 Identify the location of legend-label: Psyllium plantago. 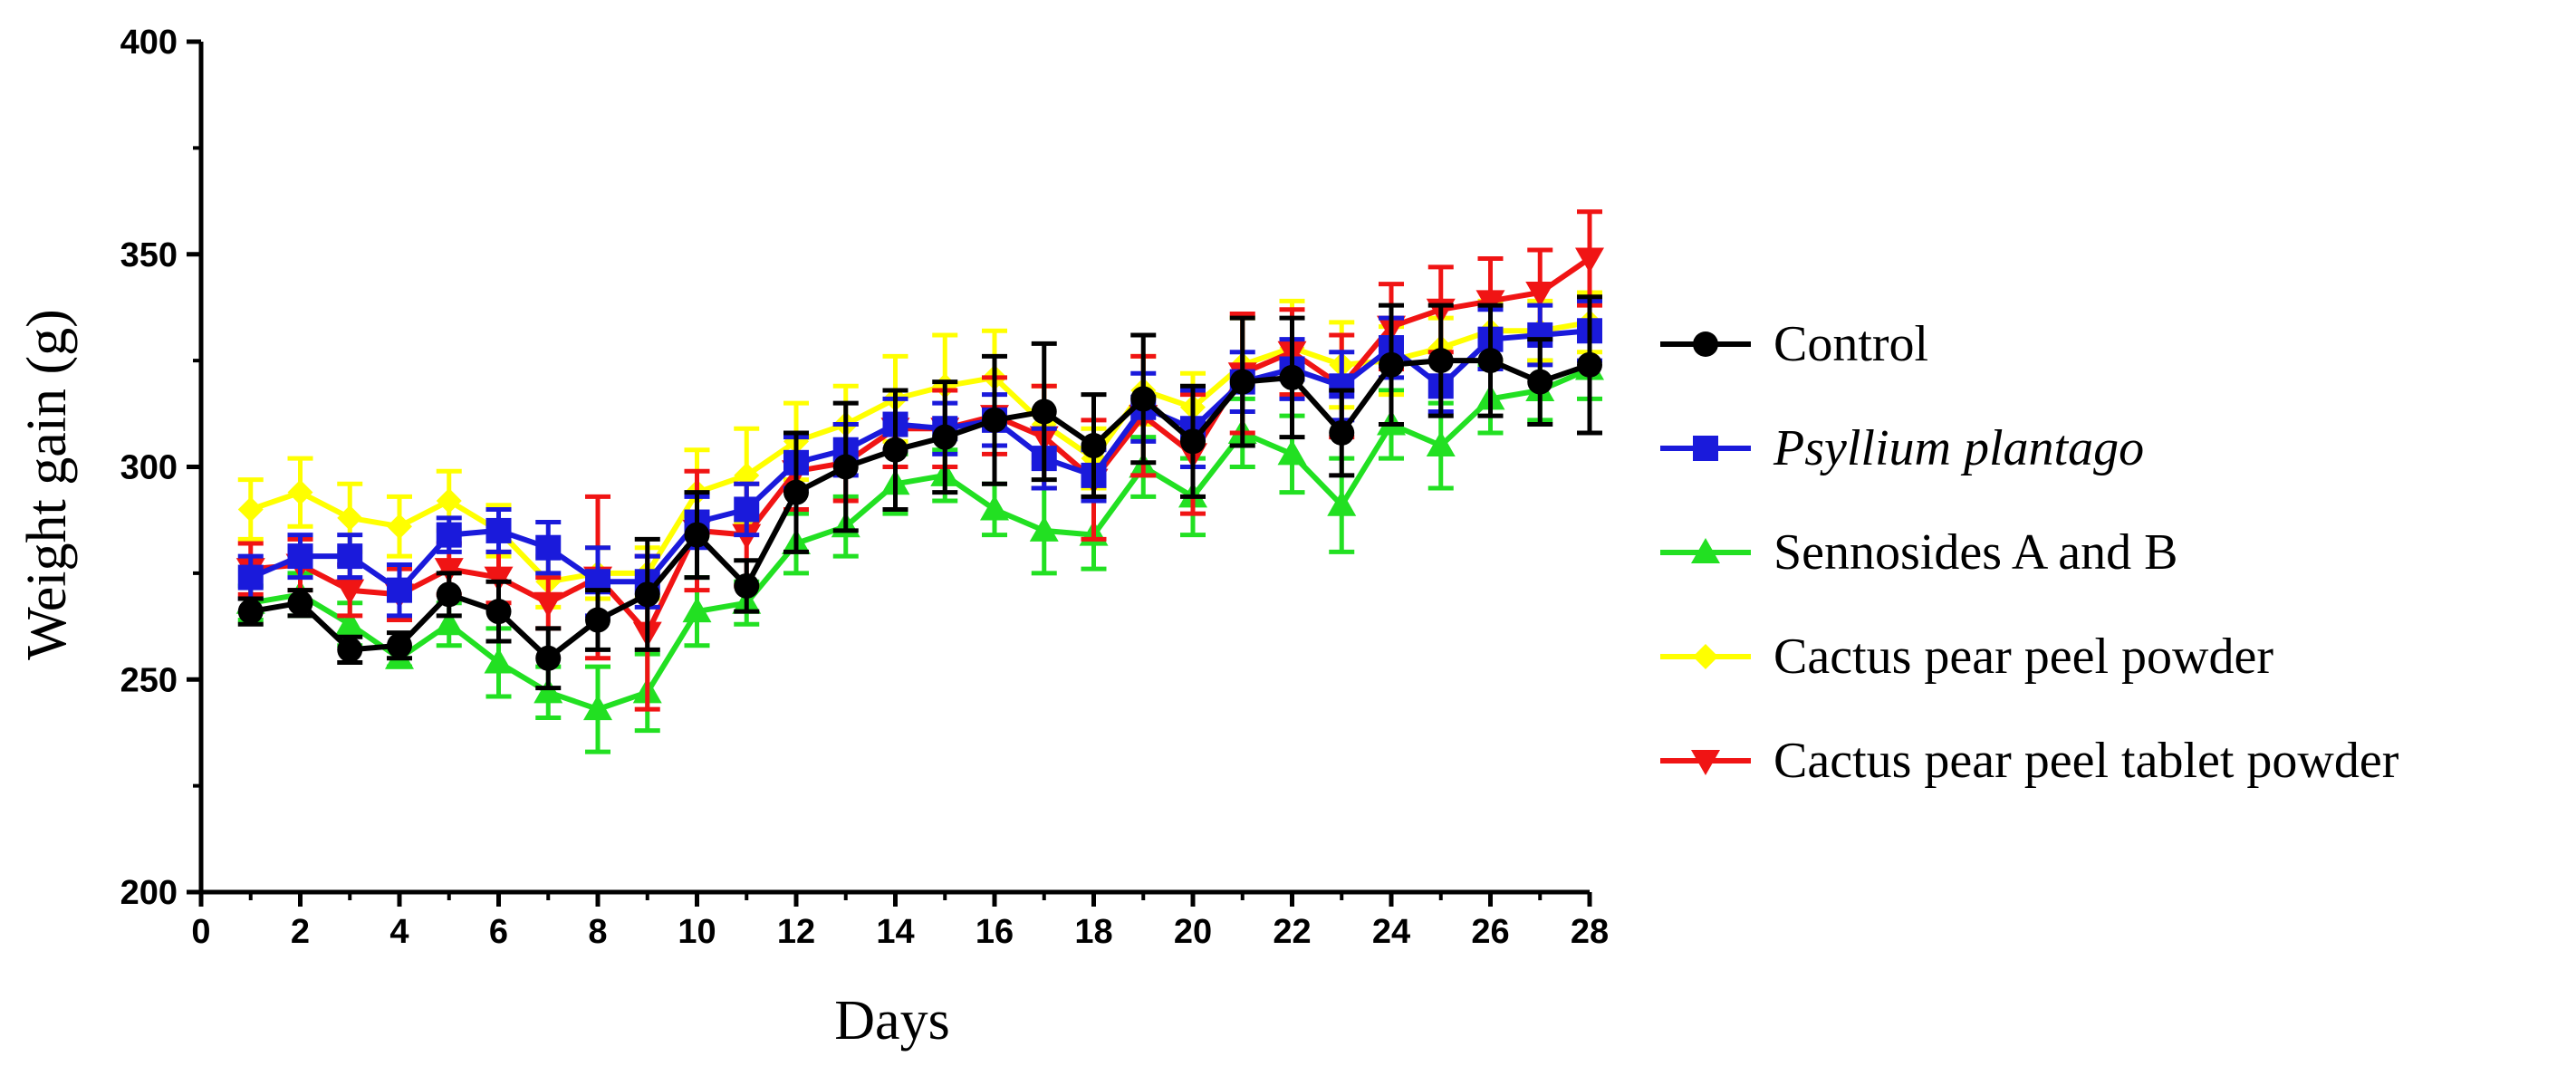
(1958, 448).